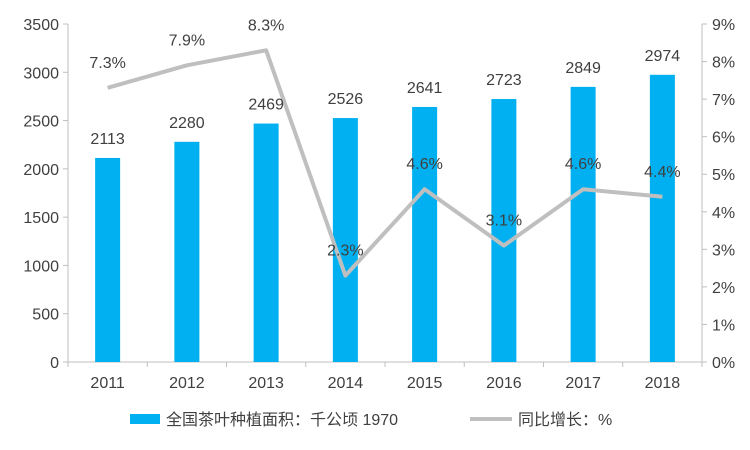 The width and height of the screenshot is (750, 450). I want to click on bar-2012, so click(187, 251).